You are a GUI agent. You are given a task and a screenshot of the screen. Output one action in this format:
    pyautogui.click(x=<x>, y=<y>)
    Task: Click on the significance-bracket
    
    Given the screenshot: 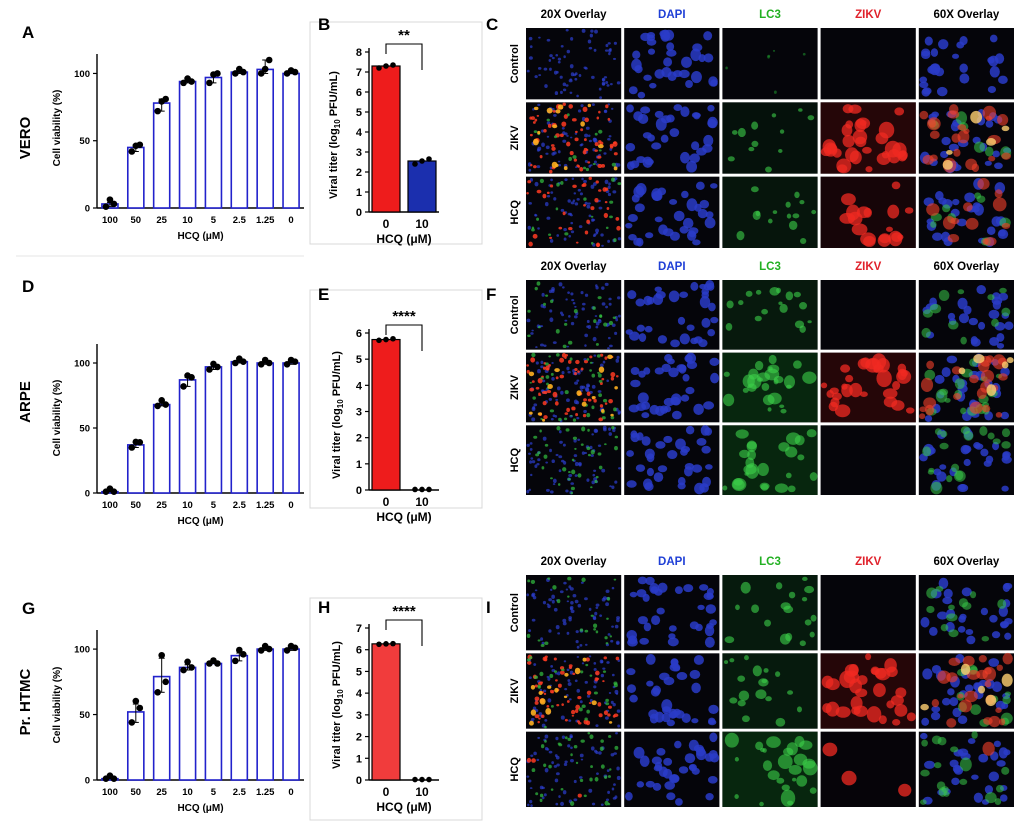 What is the action you would take?
    pyautogui.click(x=404, y=632)
    